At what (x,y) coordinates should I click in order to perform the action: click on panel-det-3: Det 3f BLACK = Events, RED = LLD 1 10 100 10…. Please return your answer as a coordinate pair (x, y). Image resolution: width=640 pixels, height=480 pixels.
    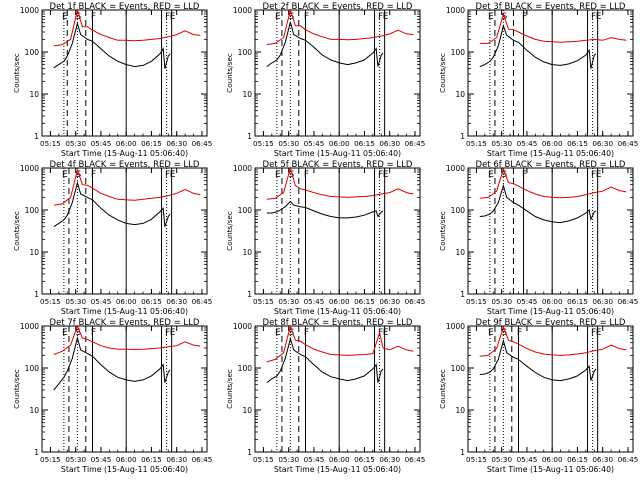
    Looking at the image, I should click on (538, 80).